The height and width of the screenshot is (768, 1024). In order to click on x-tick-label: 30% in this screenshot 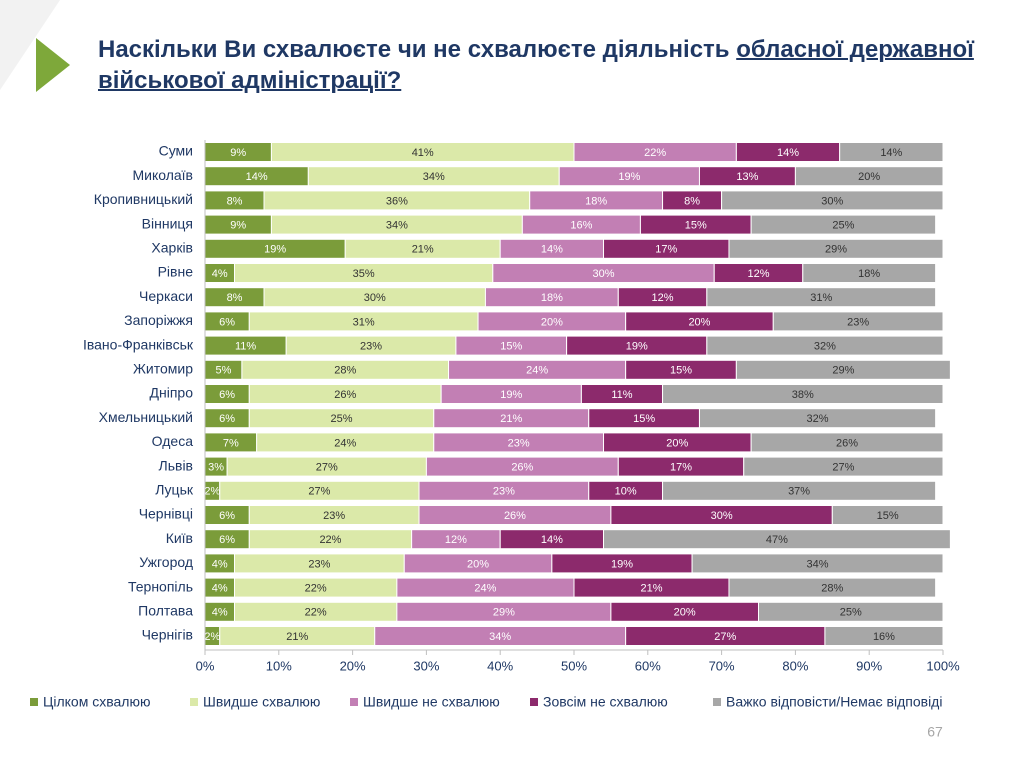, I will do `click(426, 665)`.